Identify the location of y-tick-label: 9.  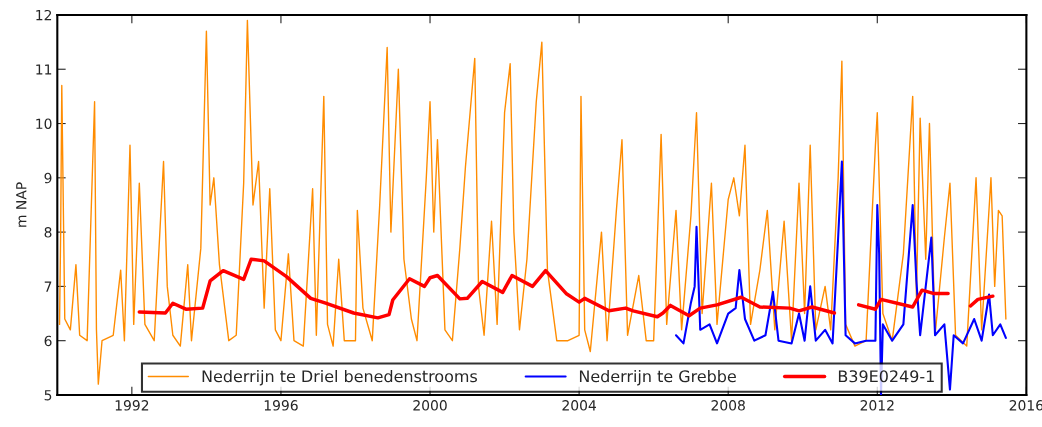
(48, 178).